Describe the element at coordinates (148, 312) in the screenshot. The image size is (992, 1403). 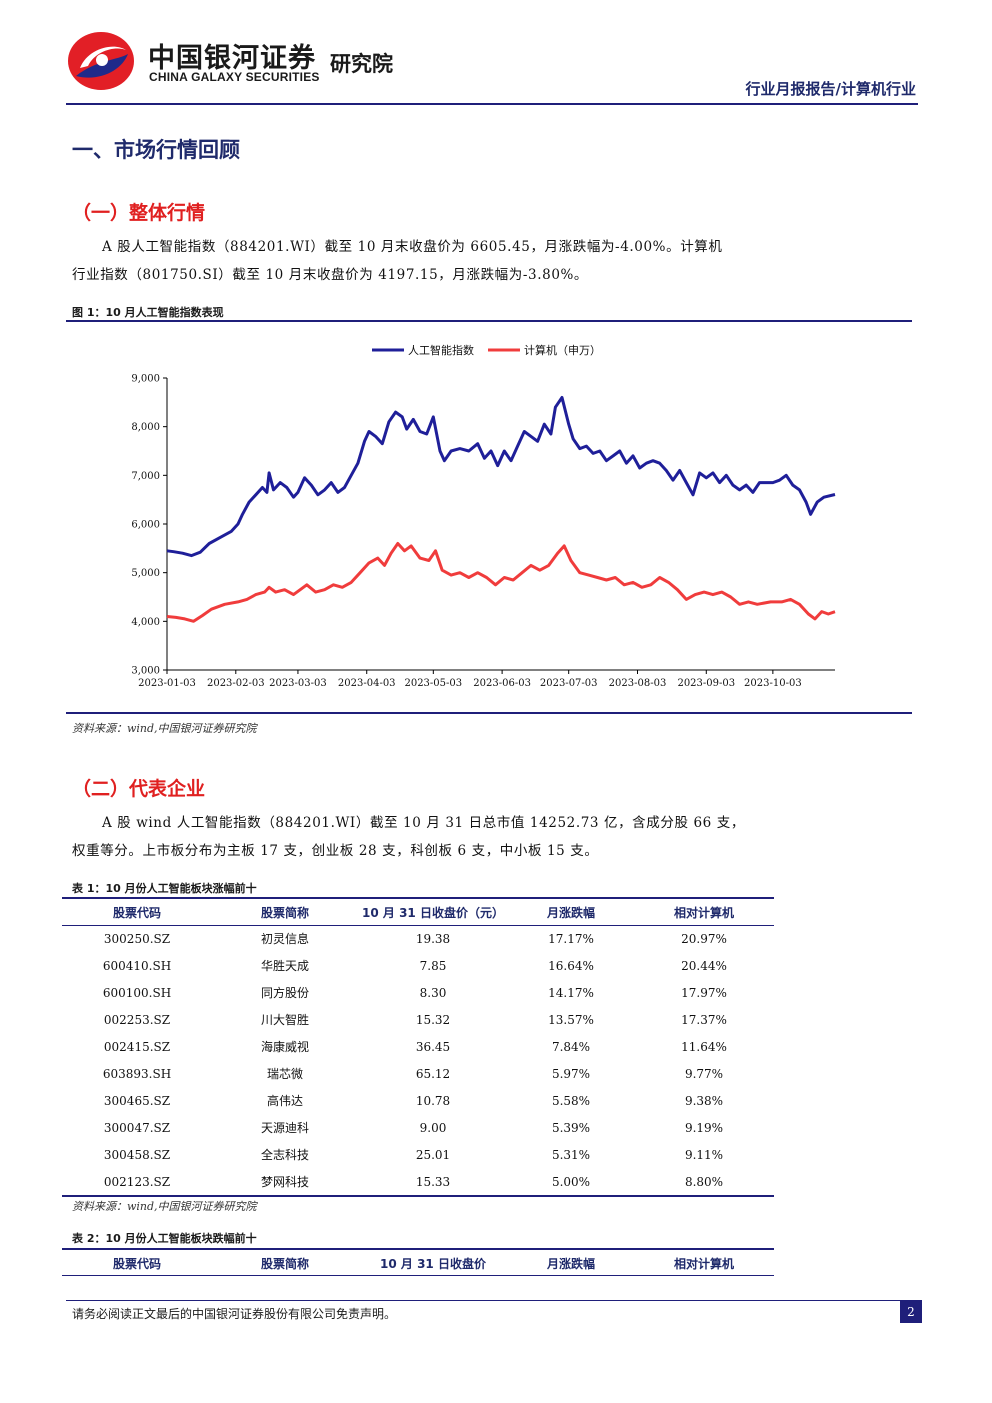
I see `figure-1-caption: 图 1：10 月人工智能指数表现` at that location.